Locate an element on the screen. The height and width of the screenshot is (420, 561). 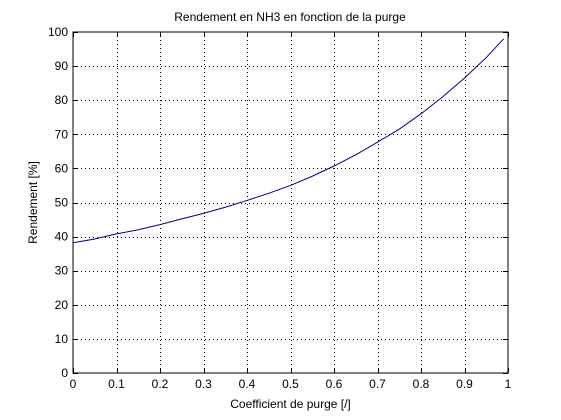
x-tick-label: 0.6 is located at coordinates (334, 384).